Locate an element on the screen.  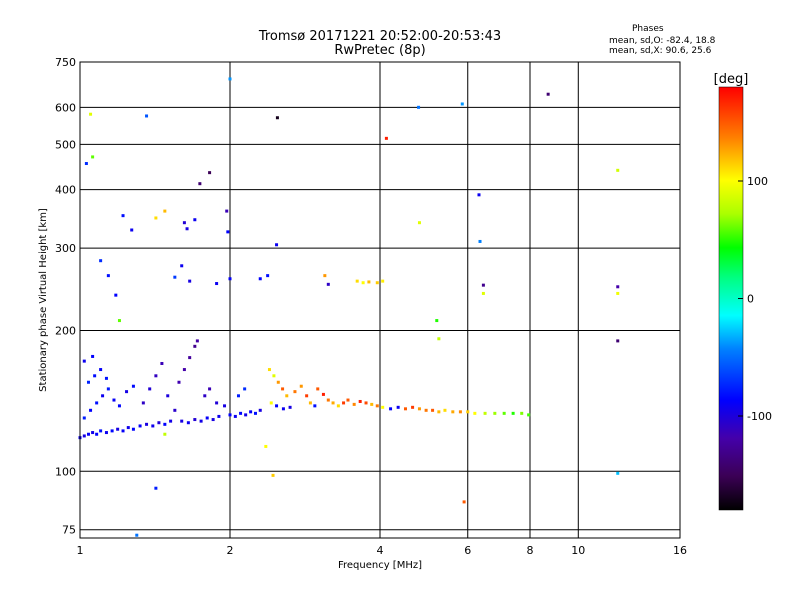
y-axis-label: Stationary phase Virtual Height [km] is located at coordinates (43, 300).